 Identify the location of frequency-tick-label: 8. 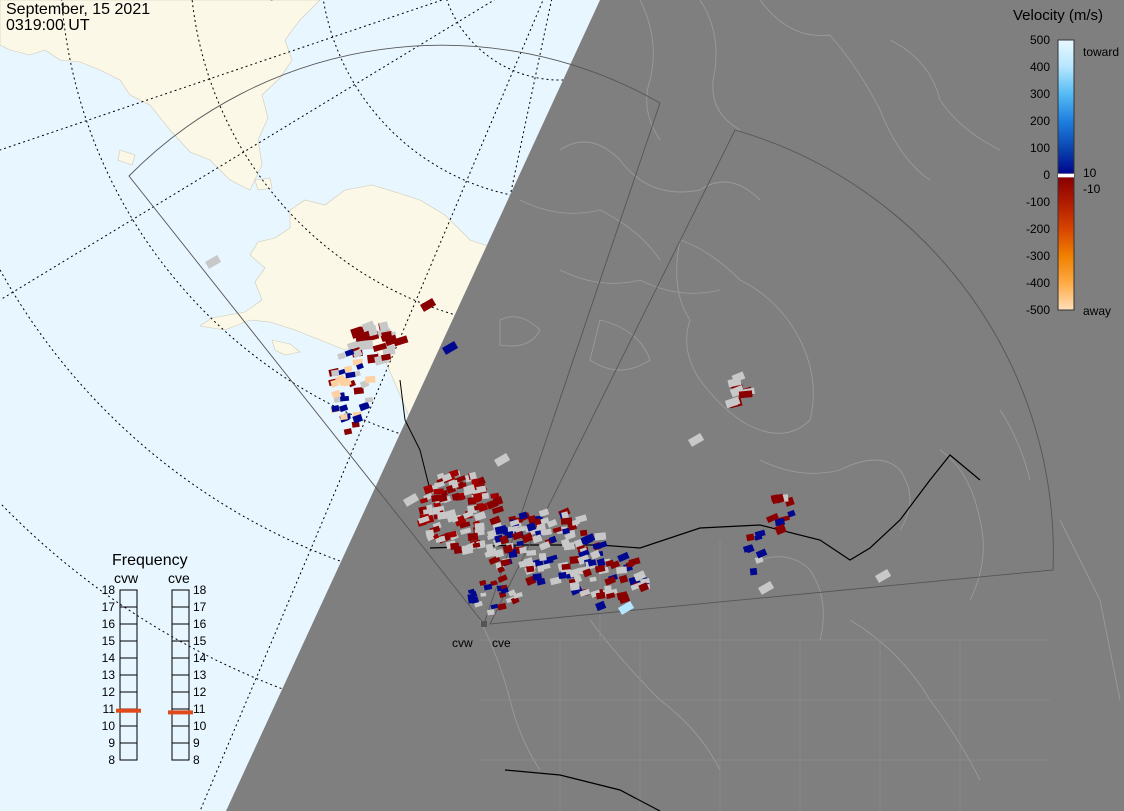
(196, 760).